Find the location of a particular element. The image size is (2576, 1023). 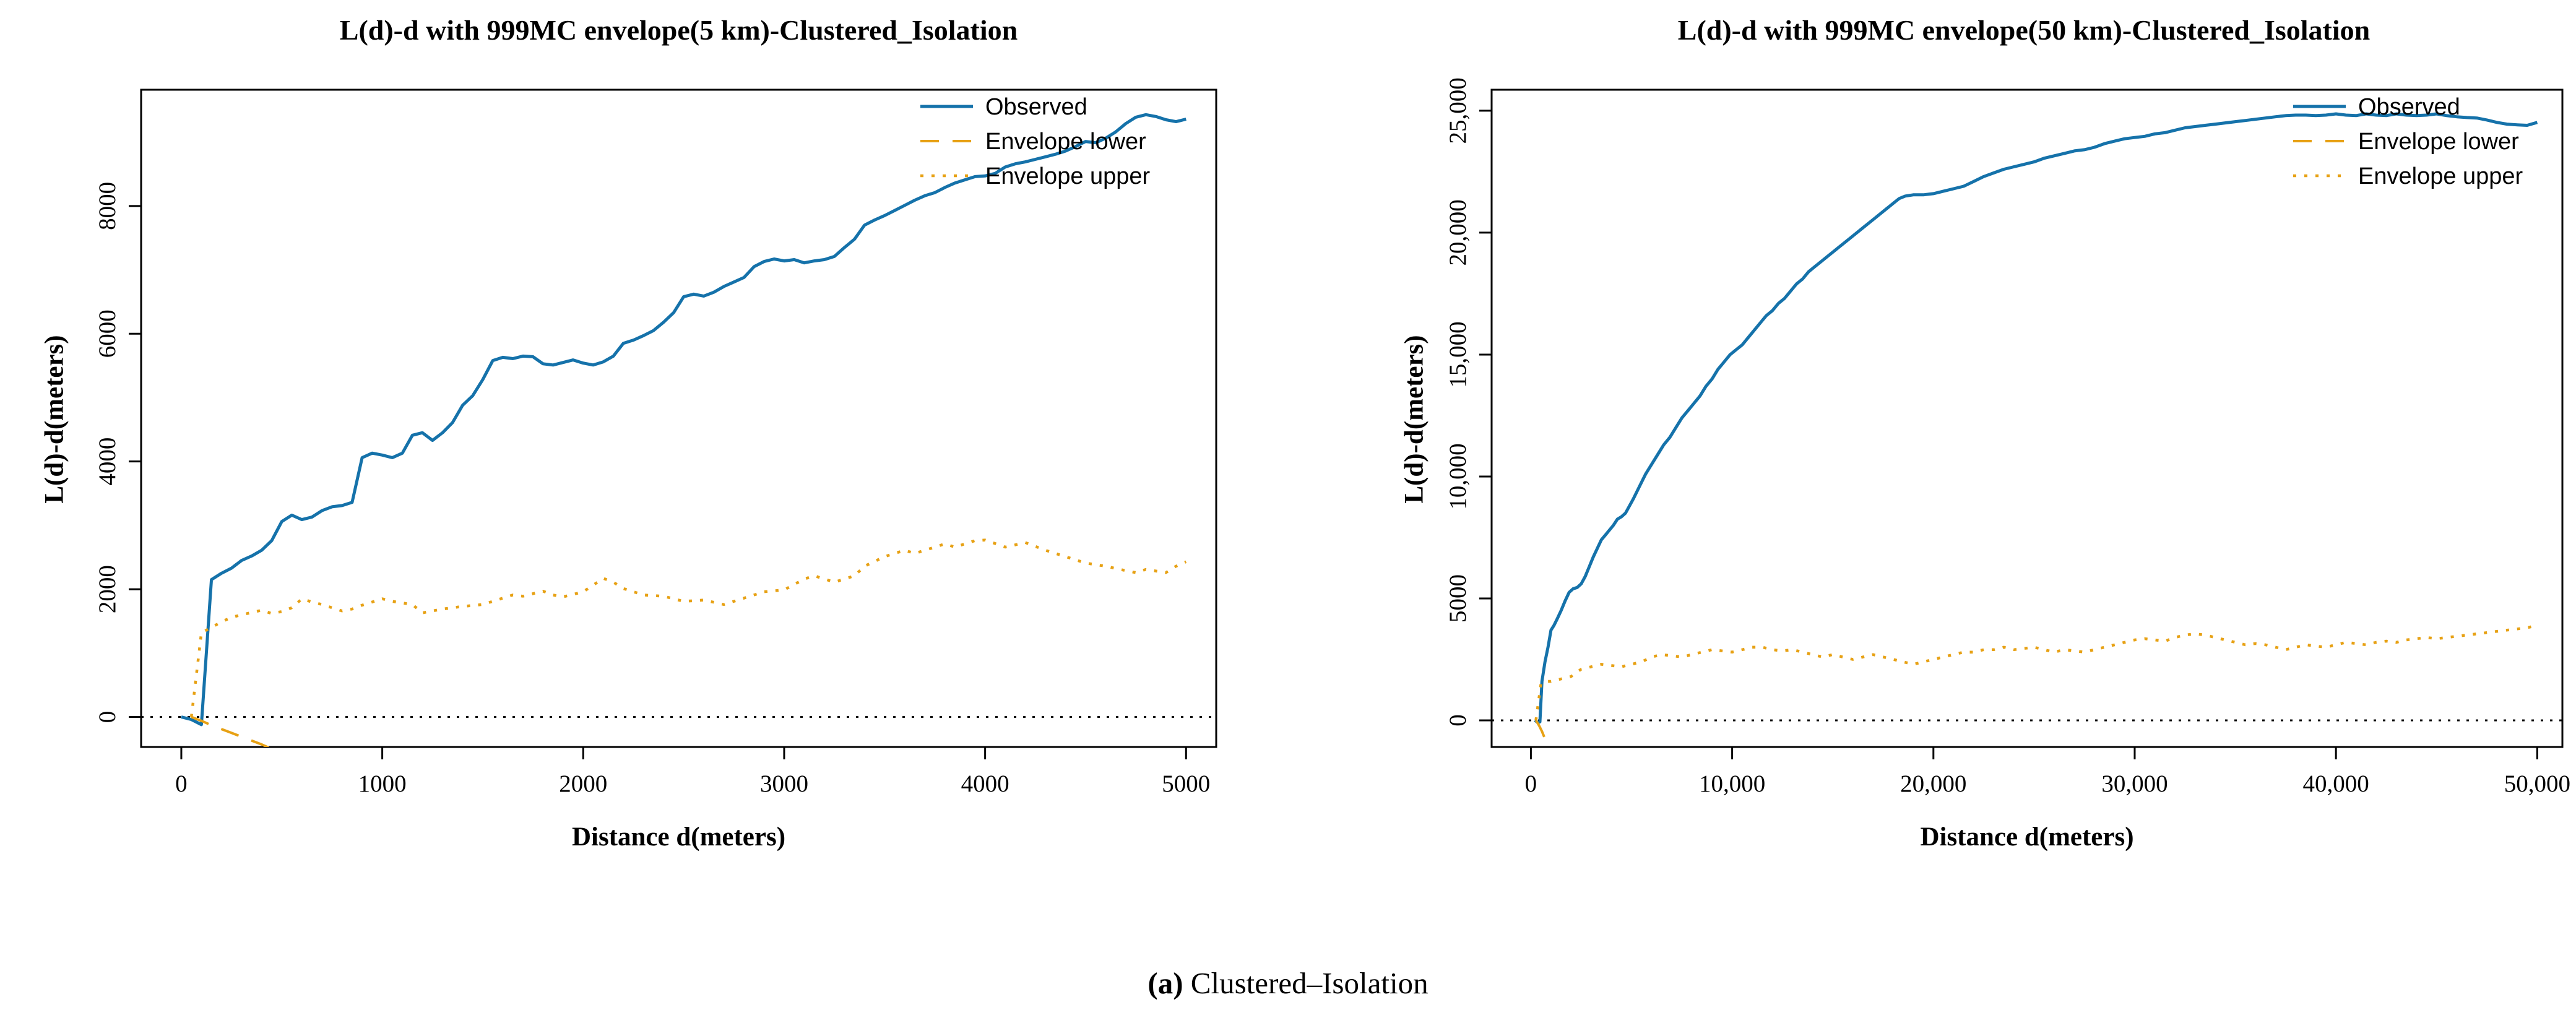

left-x-axis-label: Distance d(meters) is located at coordinates (678, 837).